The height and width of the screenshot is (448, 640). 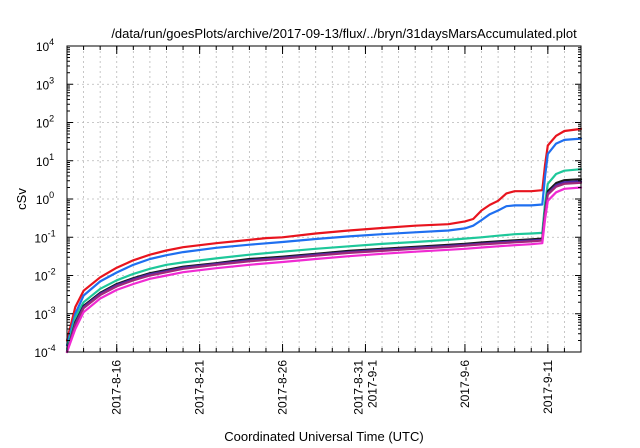 I want to click on y-tick-label: 10², so click(x=45, y=122).